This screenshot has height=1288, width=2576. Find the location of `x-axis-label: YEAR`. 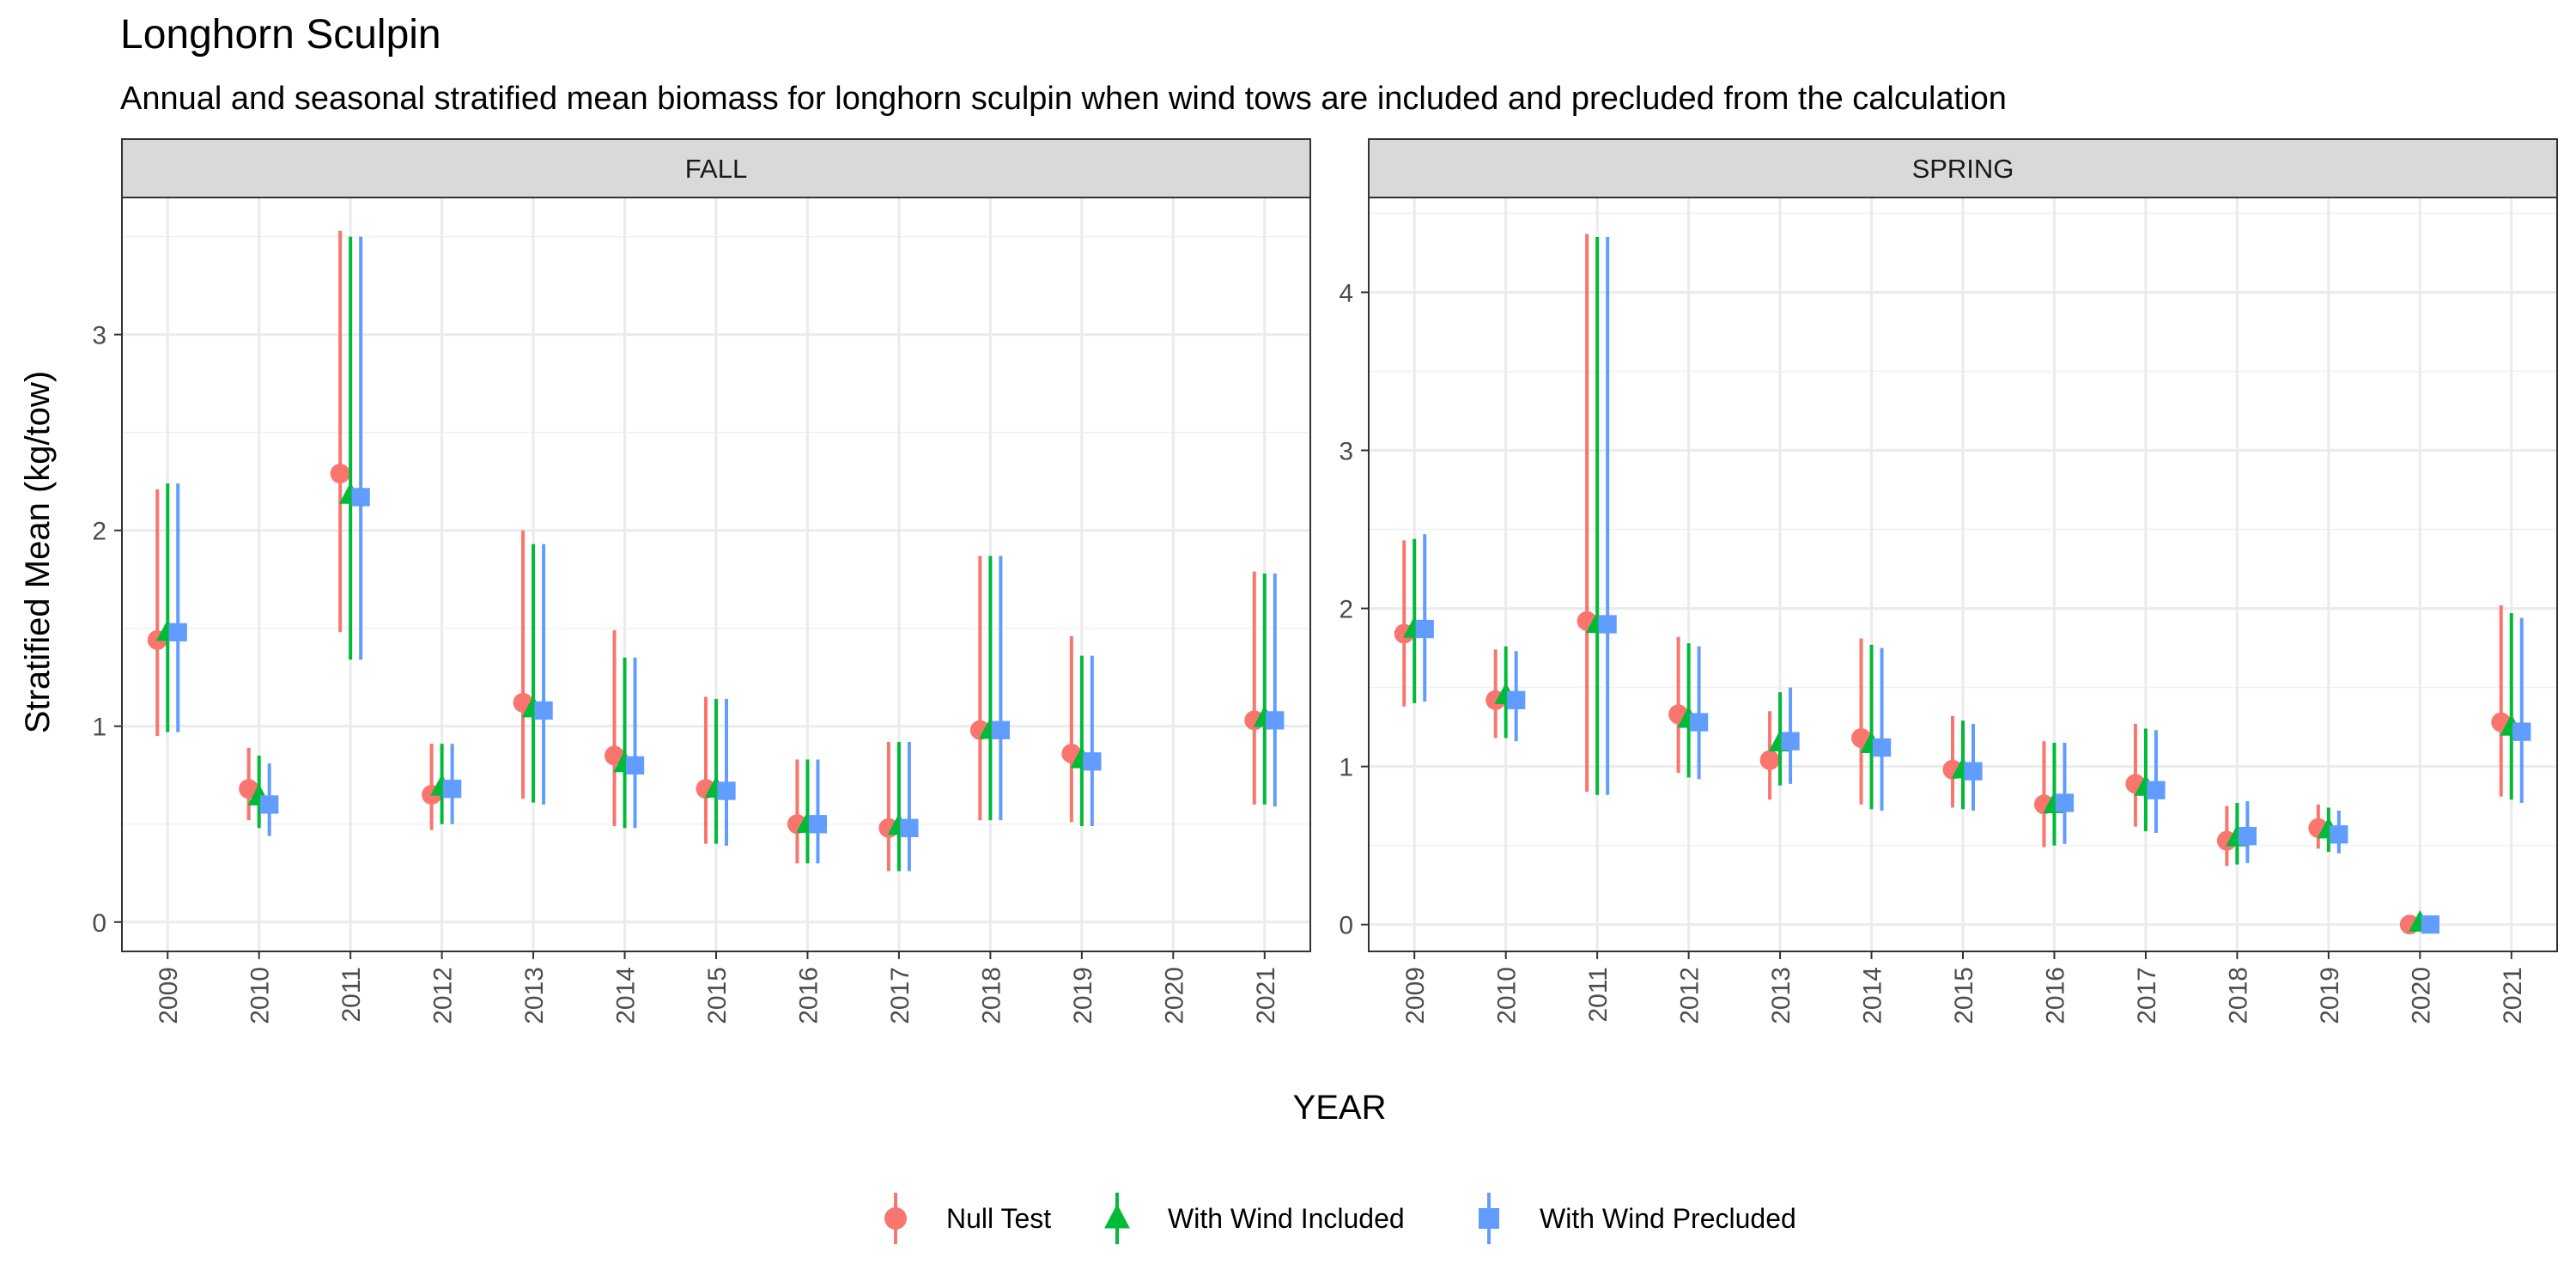

x-axis-label: YEAR is located at coordinates (1340, 1108).